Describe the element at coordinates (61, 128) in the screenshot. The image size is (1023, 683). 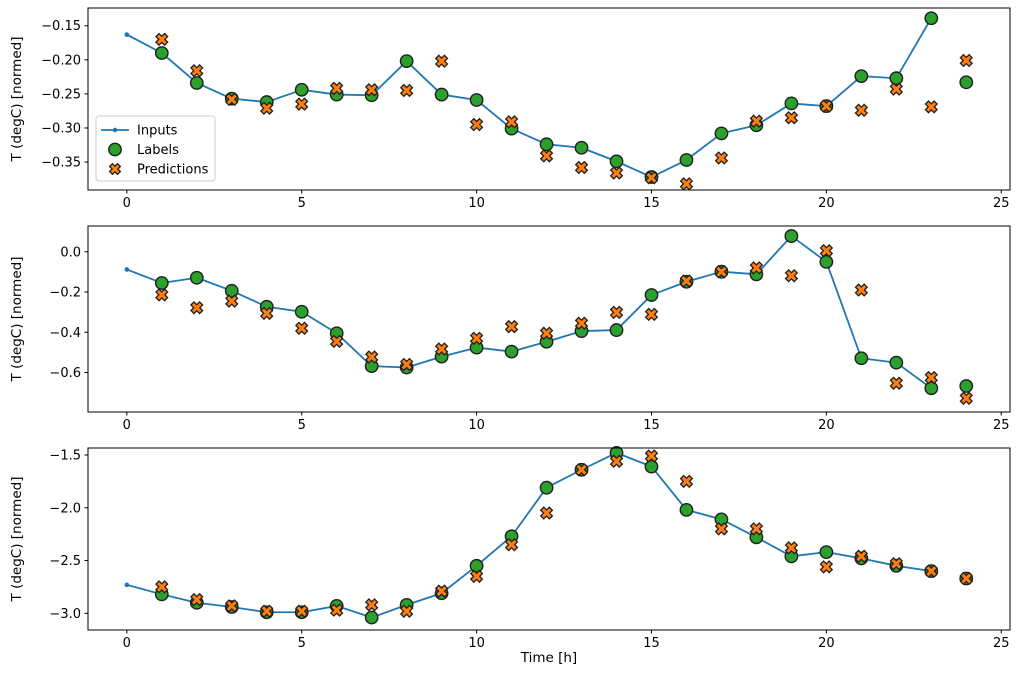
I see `y-tick-label: −0.30` at that location.